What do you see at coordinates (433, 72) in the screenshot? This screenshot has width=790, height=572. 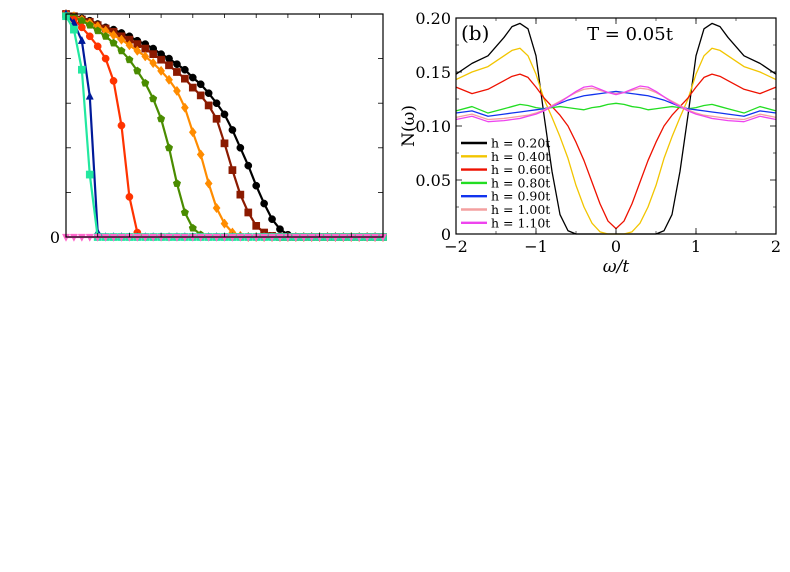 I see `b-ytick-label: 0.15` at bounding box center [433, 72].